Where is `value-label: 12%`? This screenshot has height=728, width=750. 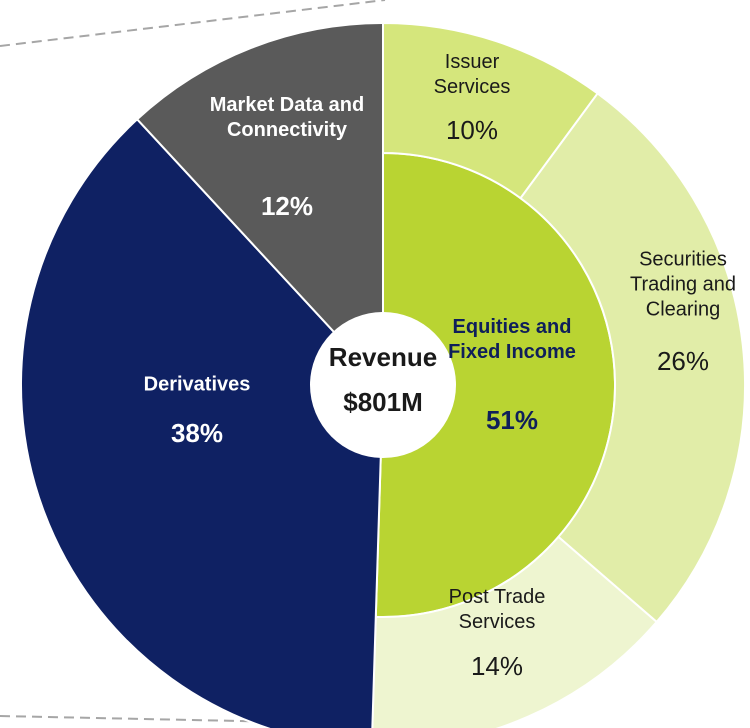
value-label: 12% is located at coordinates (287, 205).